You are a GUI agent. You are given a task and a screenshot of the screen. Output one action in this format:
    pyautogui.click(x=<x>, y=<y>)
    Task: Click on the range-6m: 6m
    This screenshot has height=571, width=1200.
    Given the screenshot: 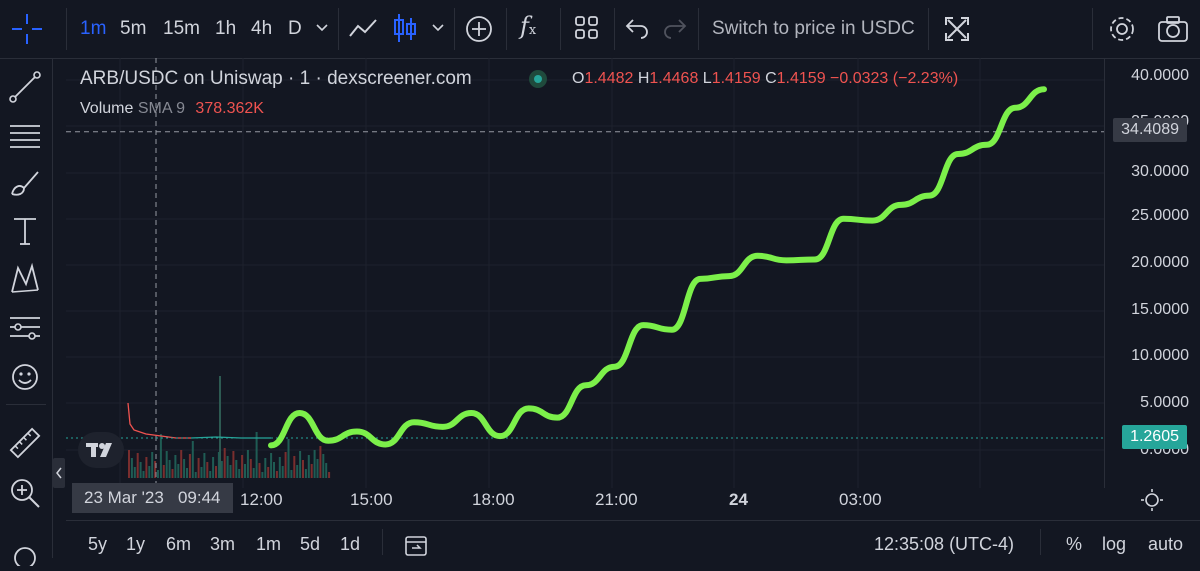 What is the action you would take?
    pyautogui.click(x=179, y=544)
    